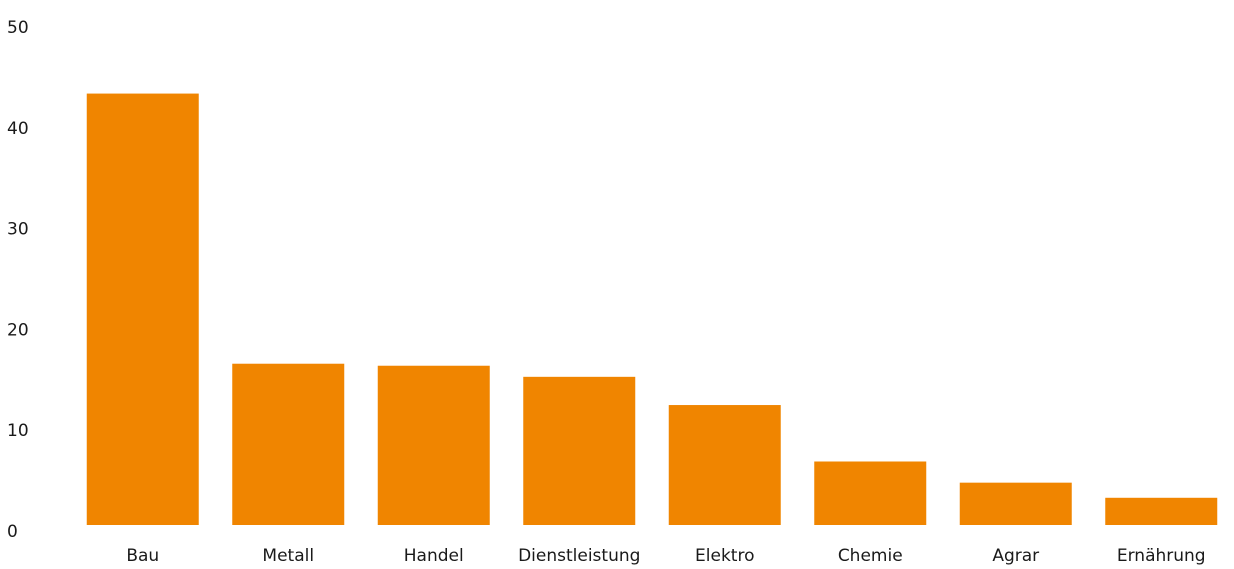 The width and height of the screenshot is (1234, 569). I want to click on y-tick-label: 30, so click(18, 230).